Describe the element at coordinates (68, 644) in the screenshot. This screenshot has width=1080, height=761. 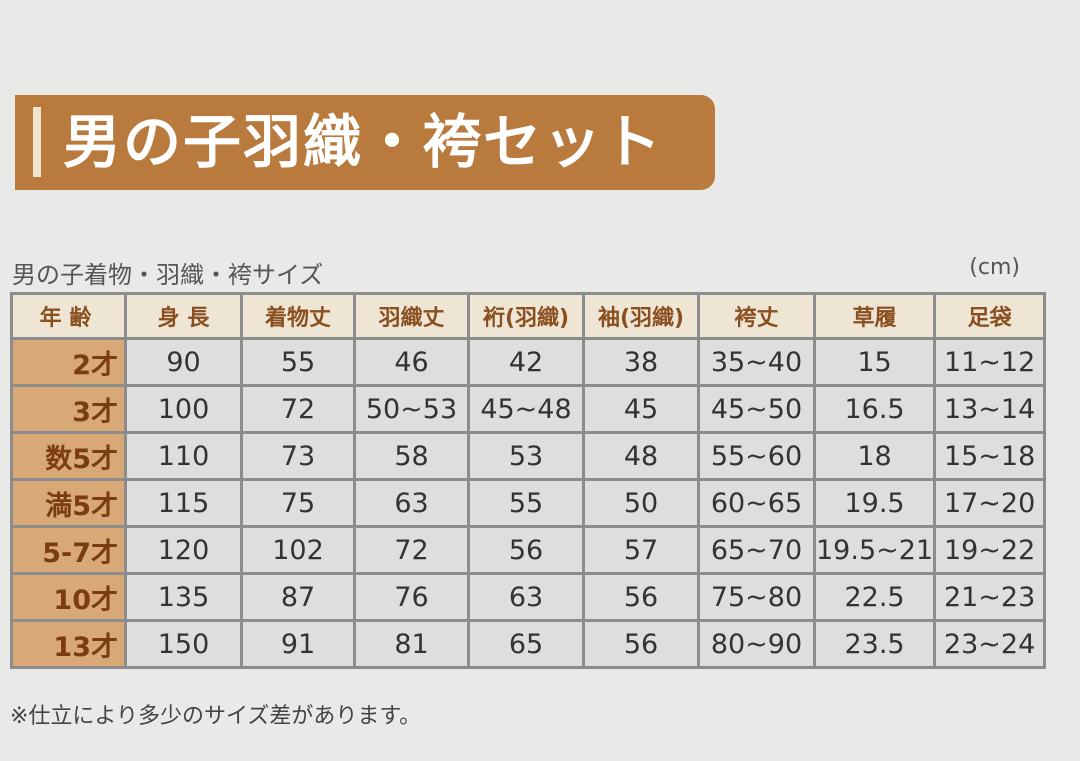
I see `row-header: 13才` at that location.